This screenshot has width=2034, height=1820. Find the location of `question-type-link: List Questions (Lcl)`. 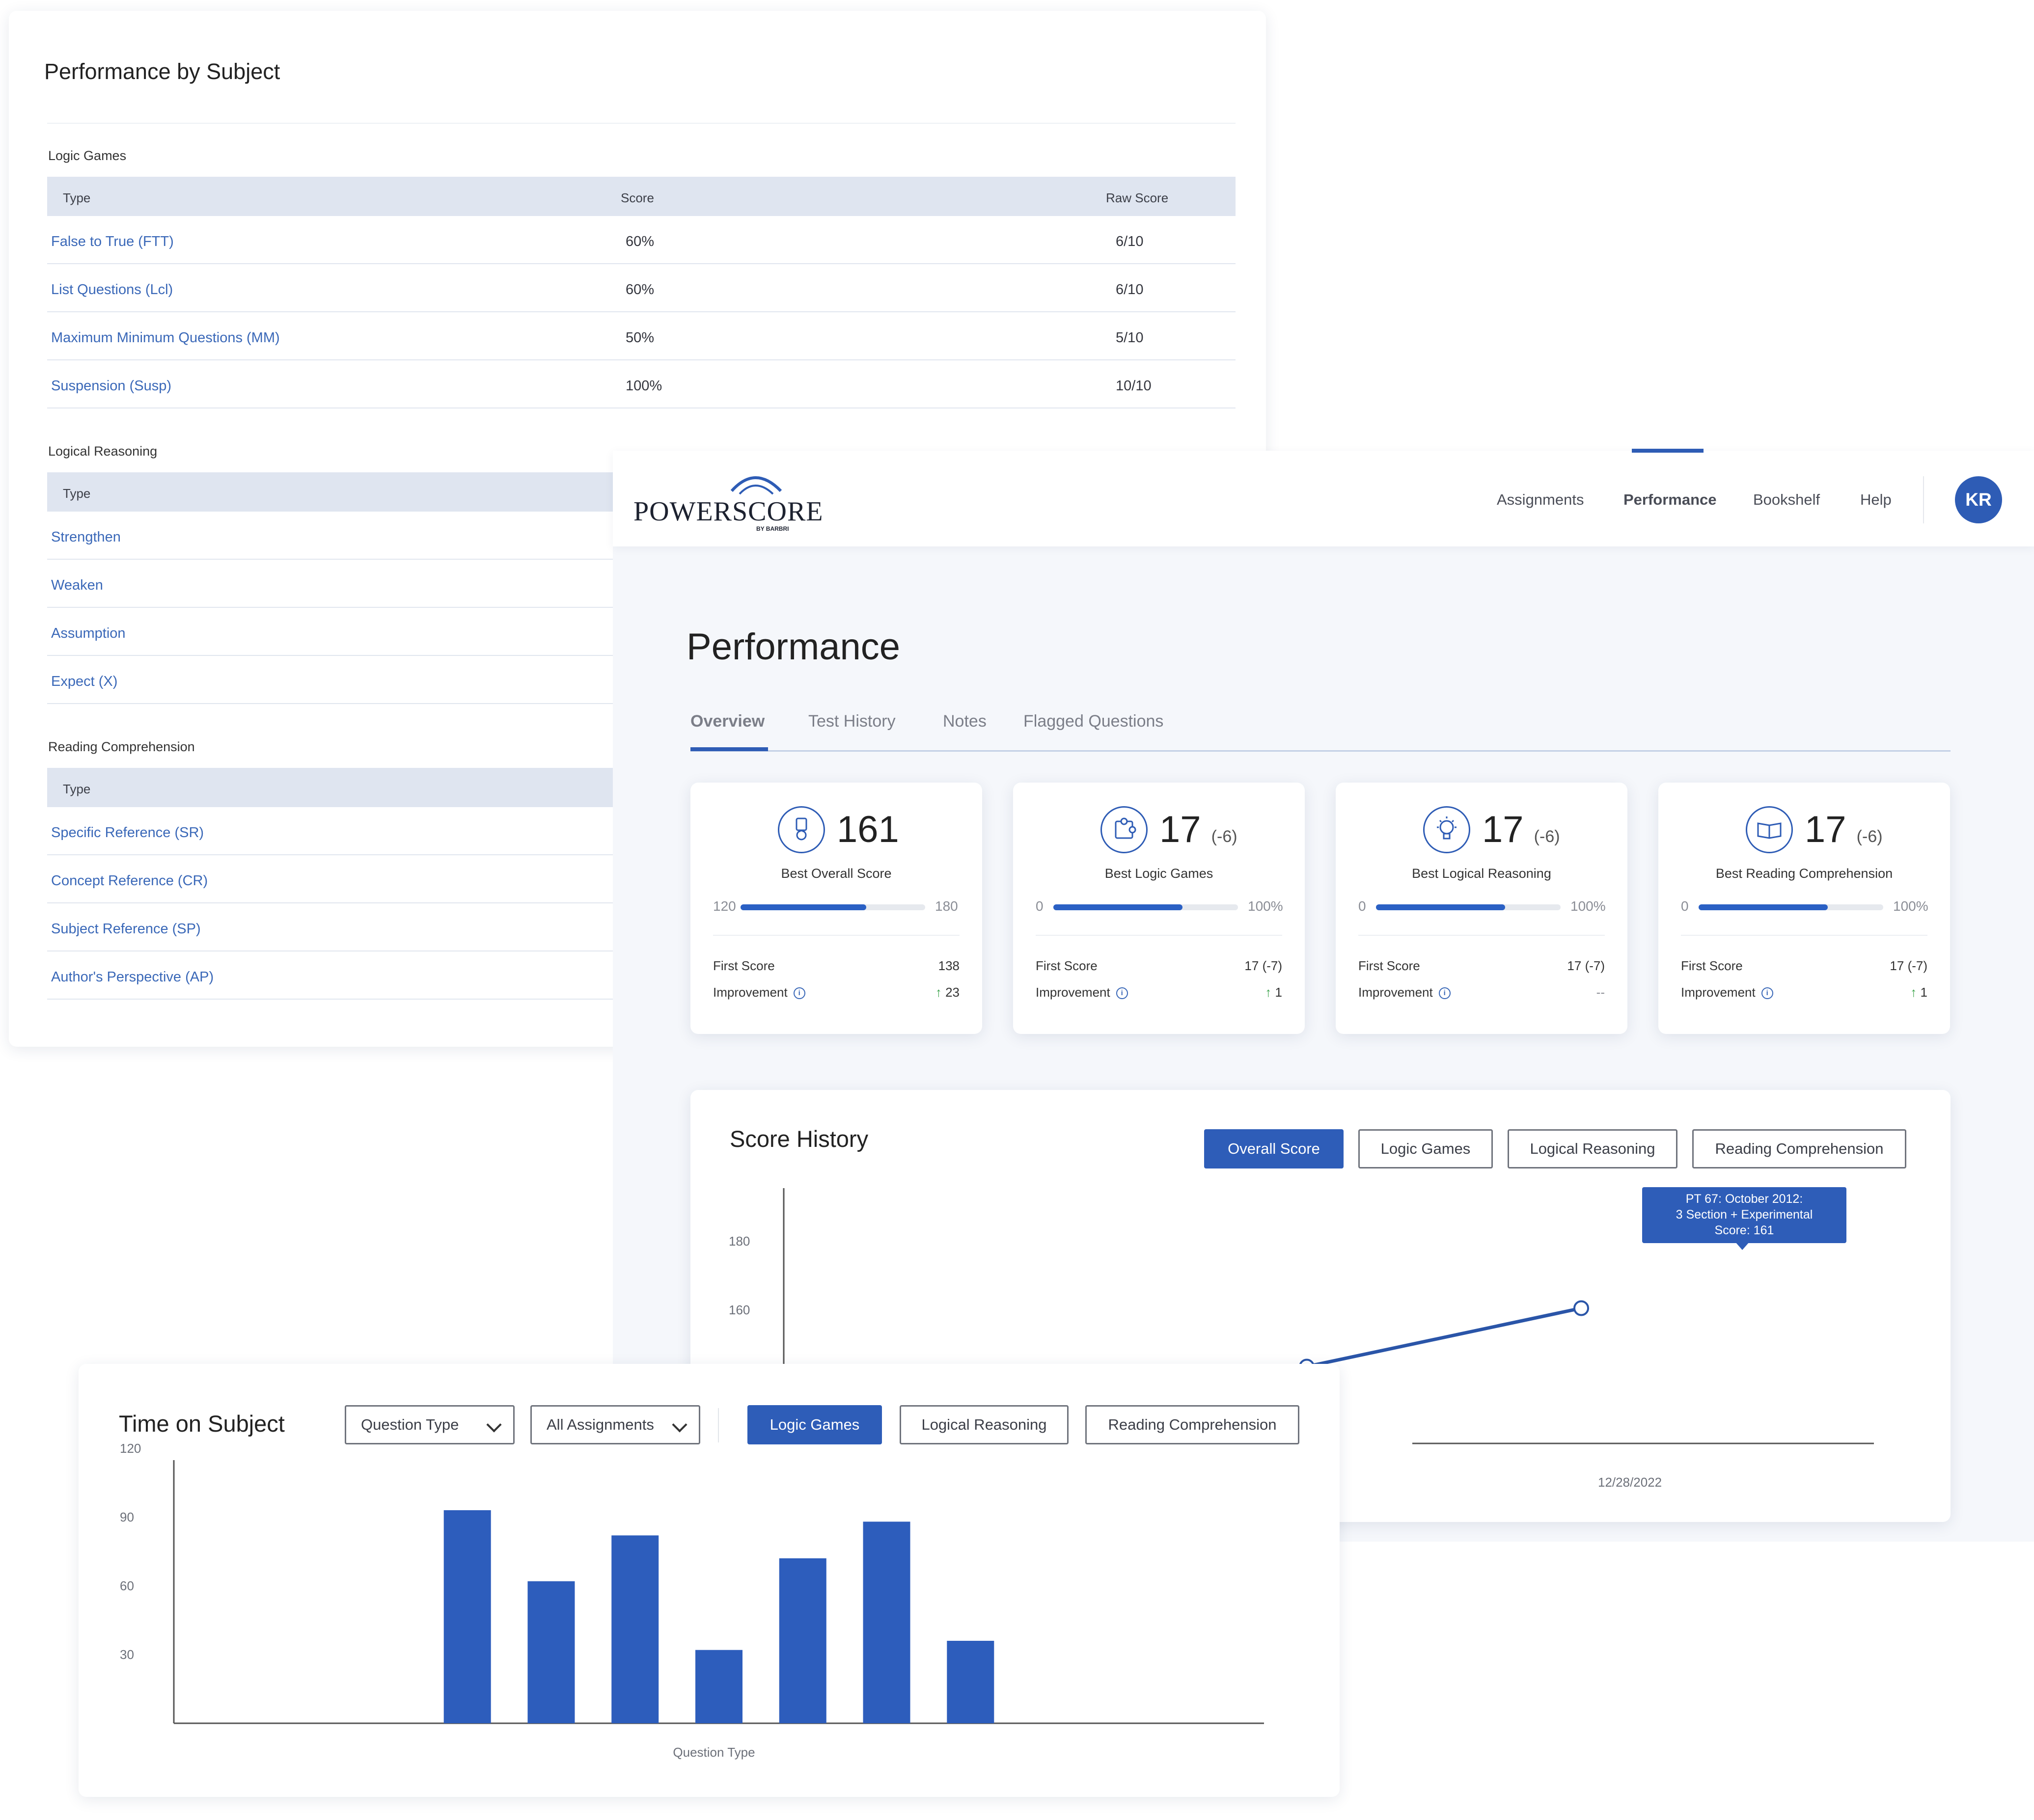

question-type-link: List Questions (Lcl) is located at coordinates (112, 290).